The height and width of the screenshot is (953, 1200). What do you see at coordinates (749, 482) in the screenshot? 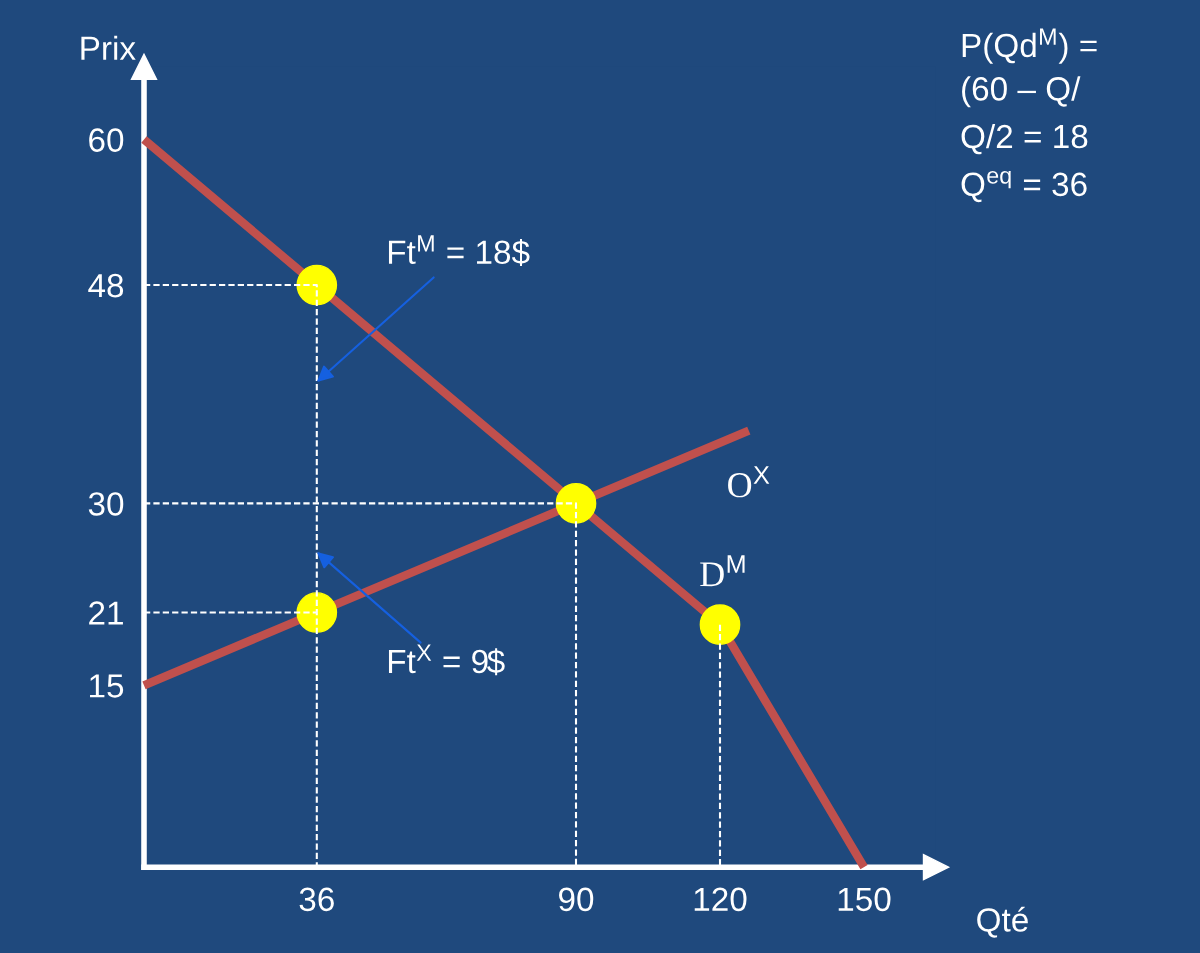
I see `series-label: O$^{X}$` at bounding box center [749, 482].